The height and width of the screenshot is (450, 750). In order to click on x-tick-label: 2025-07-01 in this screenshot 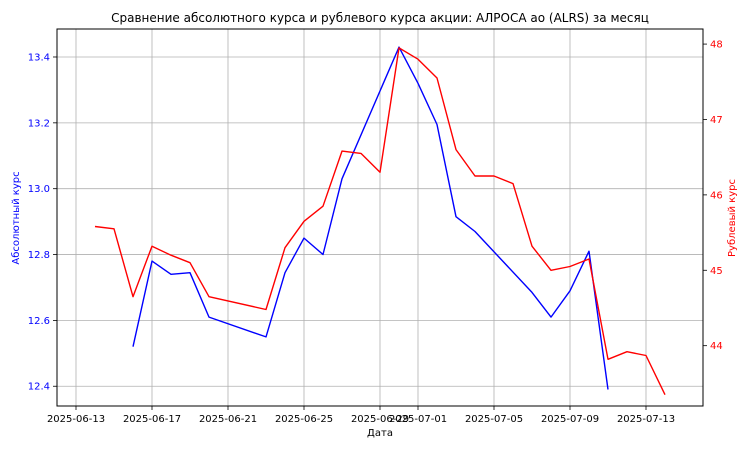, I will do `click(418, 419)`.